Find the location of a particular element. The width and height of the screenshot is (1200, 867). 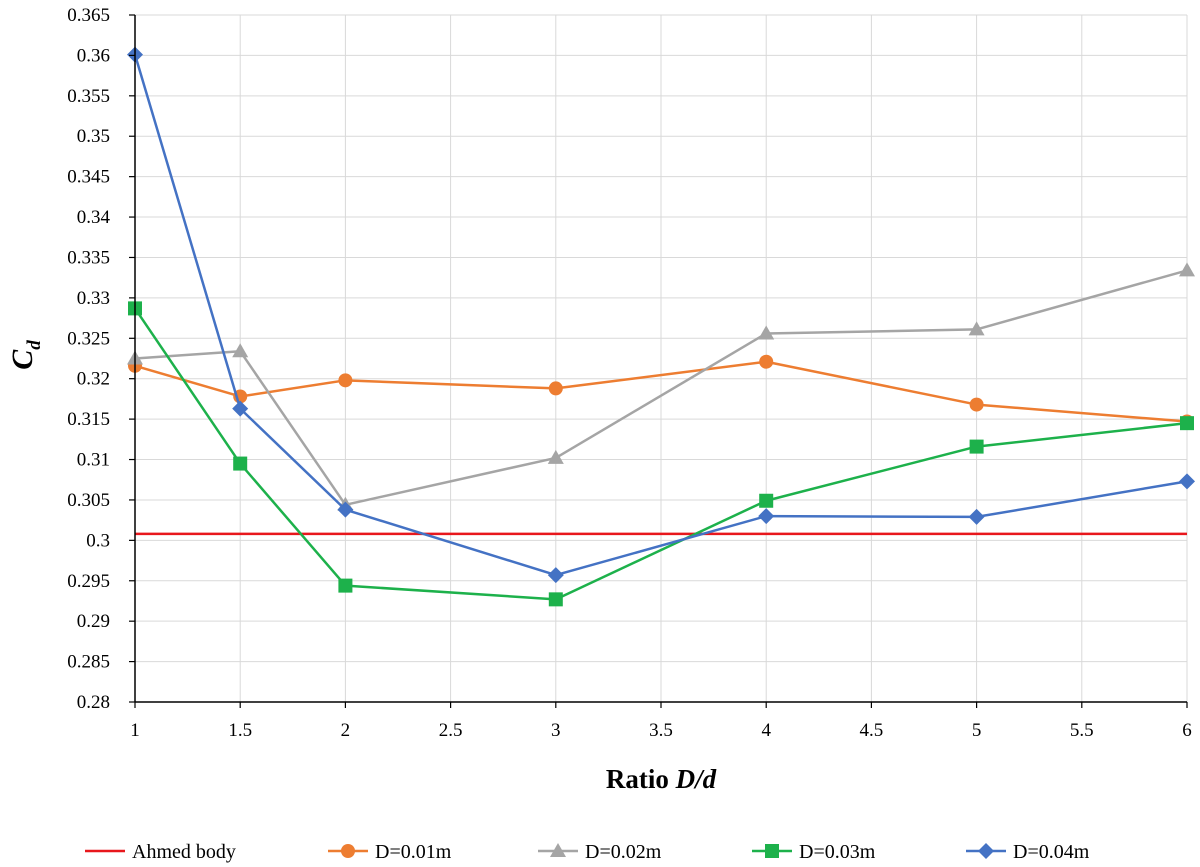

y-axis-title: Cd is located at coordinates (25, 355).